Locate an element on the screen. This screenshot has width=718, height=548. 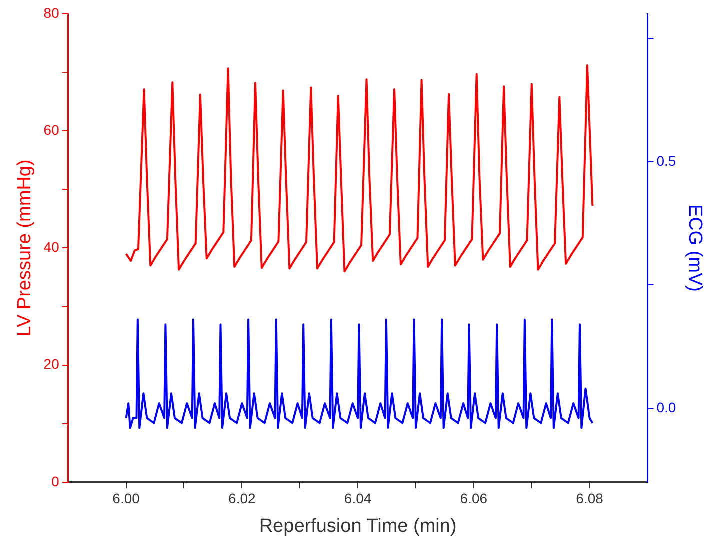
x-tick-label: 6.00 is located at coordinates (126, 498).